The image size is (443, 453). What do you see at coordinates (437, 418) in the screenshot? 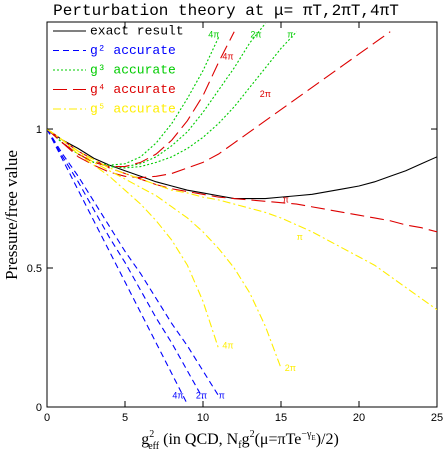
I see `x-tick-label: 25` at bounding box center [437, 418].